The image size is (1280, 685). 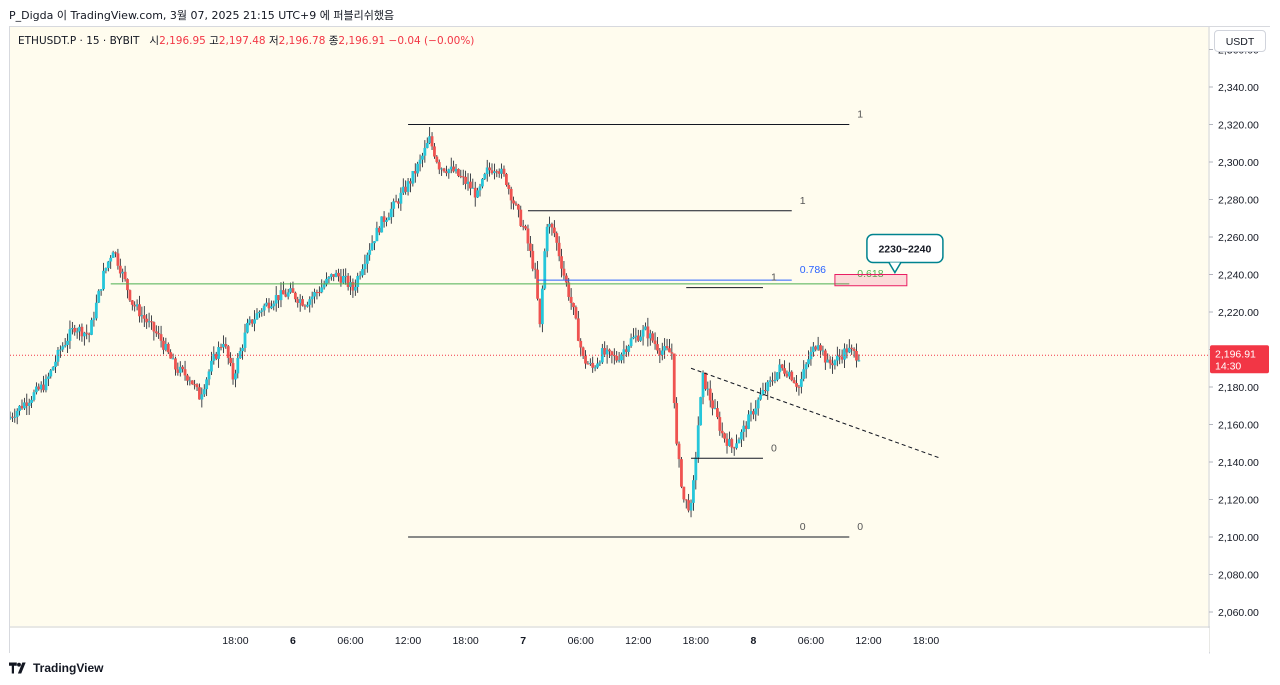 What do you see at coordinates (1240, 340) in the screenshot?
I see `price-axis-bg` at bounding box center [1240, 340].